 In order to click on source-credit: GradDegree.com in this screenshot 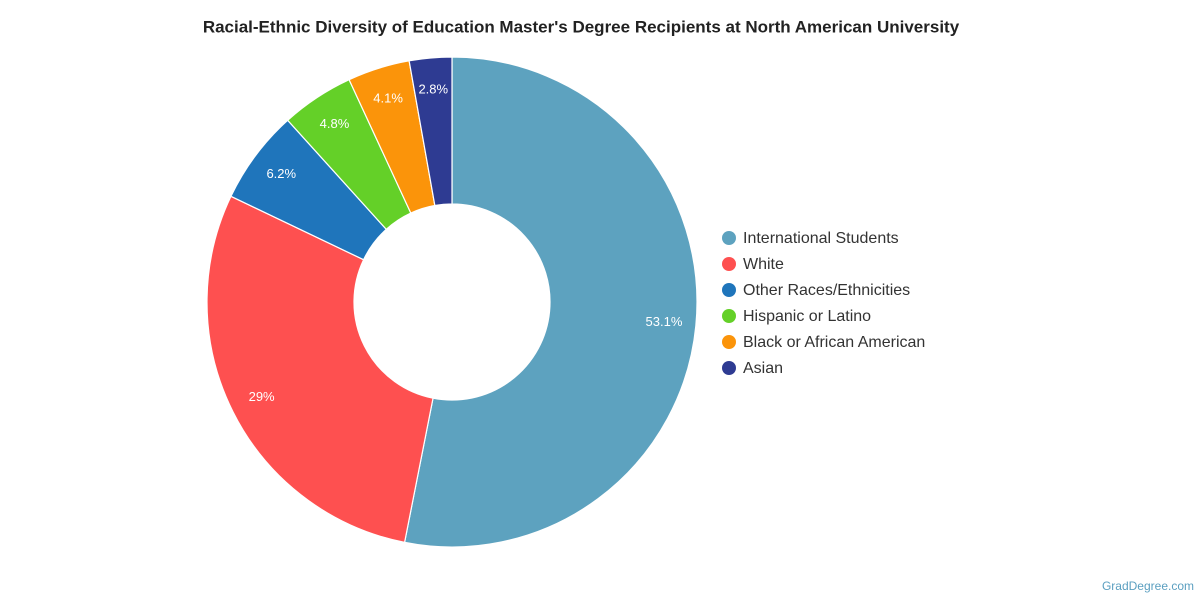, I will do `click(1148, 586)`.